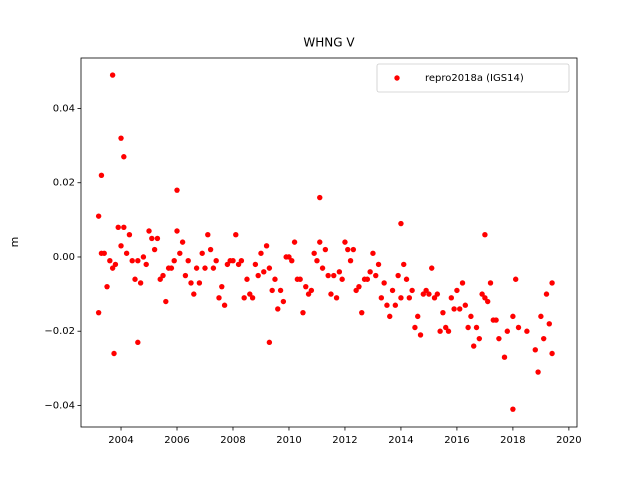  Describe the element at coordinates (400, 440) in the screenshot. I see `x-tick-label: 2014` at that location.